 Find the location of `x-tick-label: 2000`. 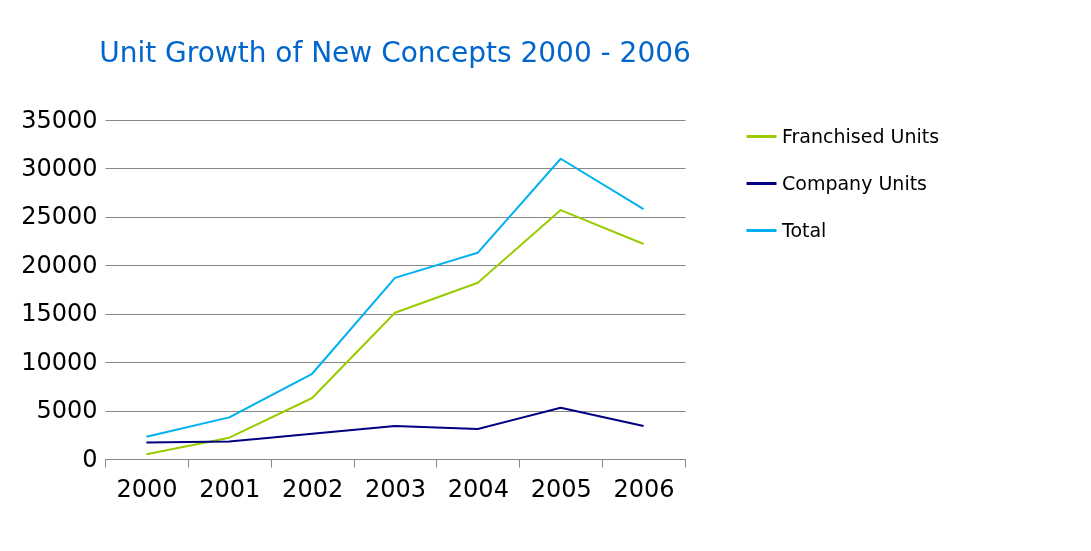

x-tick-label: 2000 is located at coordinates (147, 488).